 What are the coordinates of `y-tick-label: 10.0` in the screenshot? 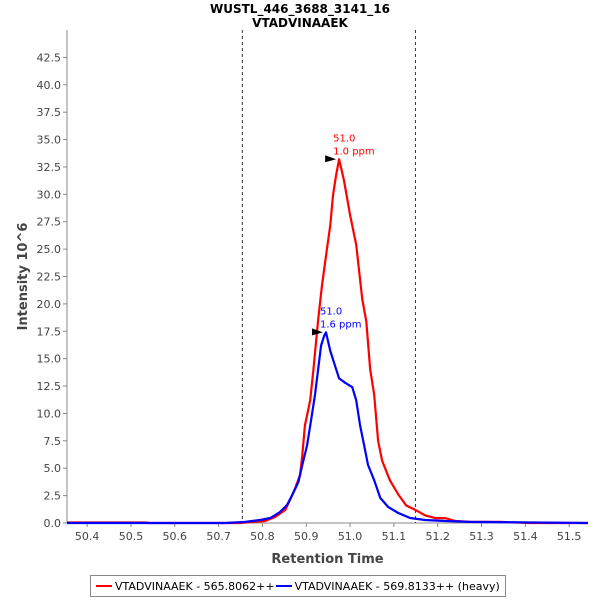 It's located at (49, 413).